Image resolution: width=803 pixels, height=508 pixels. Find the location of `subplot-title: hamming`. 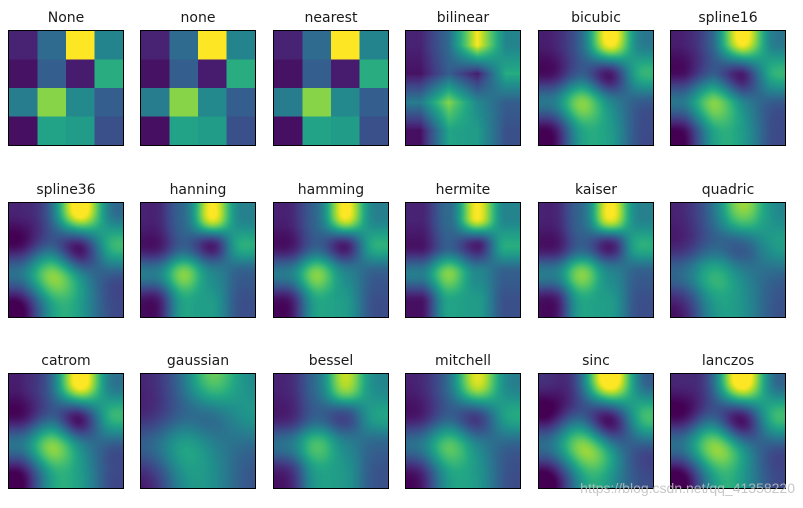

subplot-title: hamming is located at coordinates (331, 190).